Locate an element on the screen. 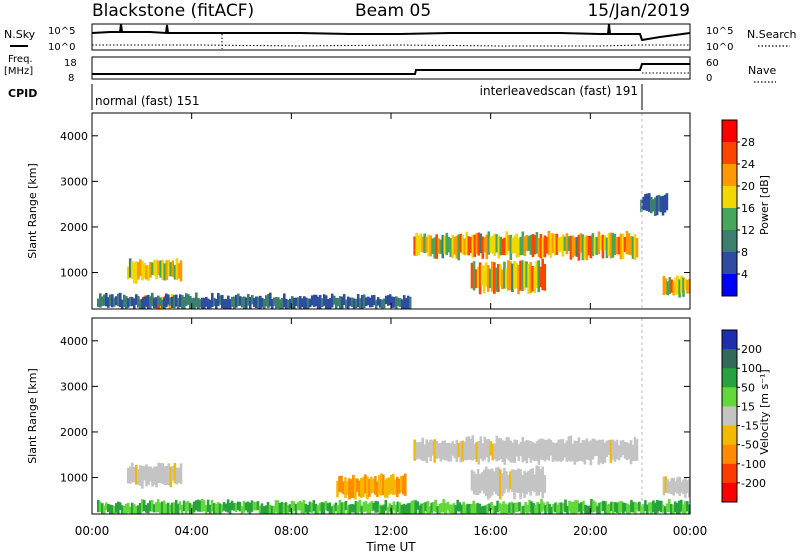 Image resolution: width=800 pixels, height=554 pixels. power-colorbar-swatch is located at coordinates (729, 131).